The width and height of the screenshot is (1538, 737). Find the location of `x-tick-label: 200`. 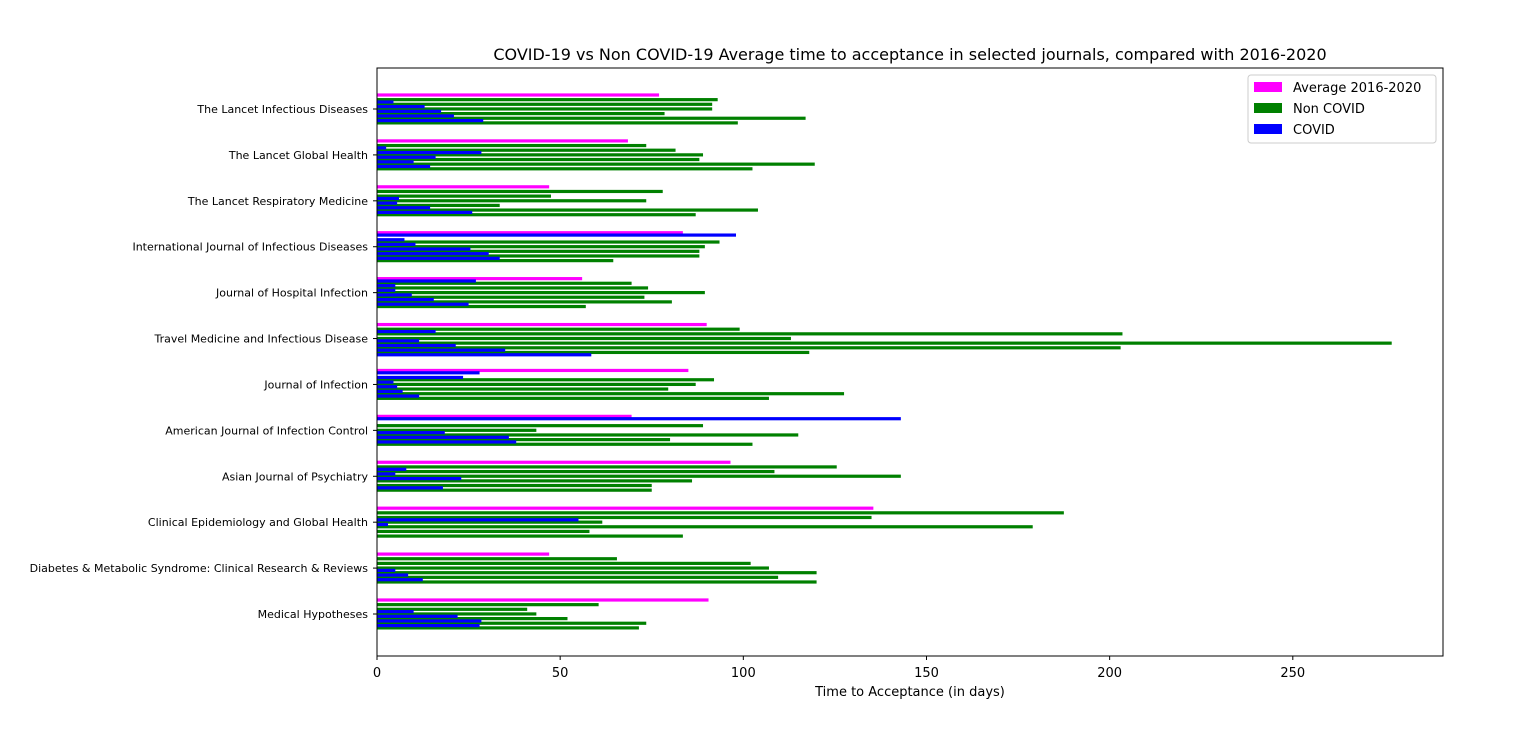

x-tick-label: 200 is located at coordinates (1109, 673).